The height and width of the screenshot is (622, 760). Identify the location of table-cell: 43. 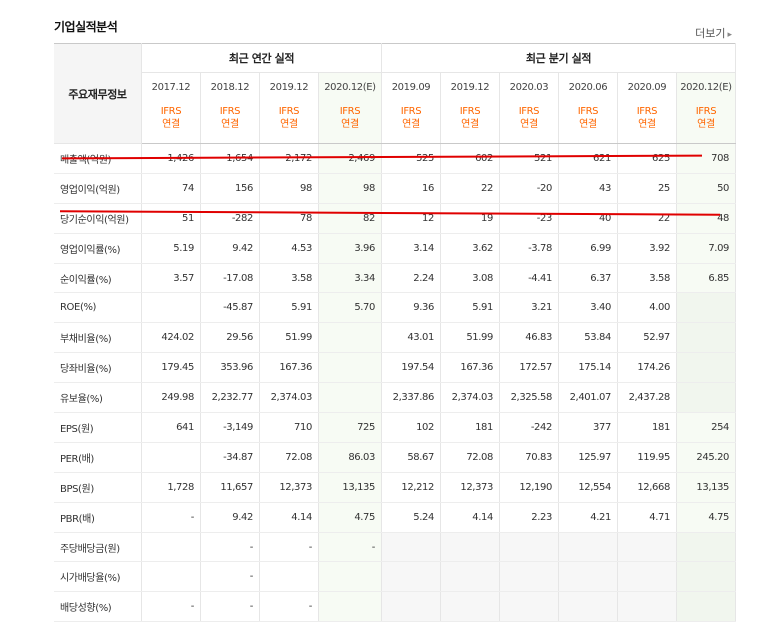
(588, 188).